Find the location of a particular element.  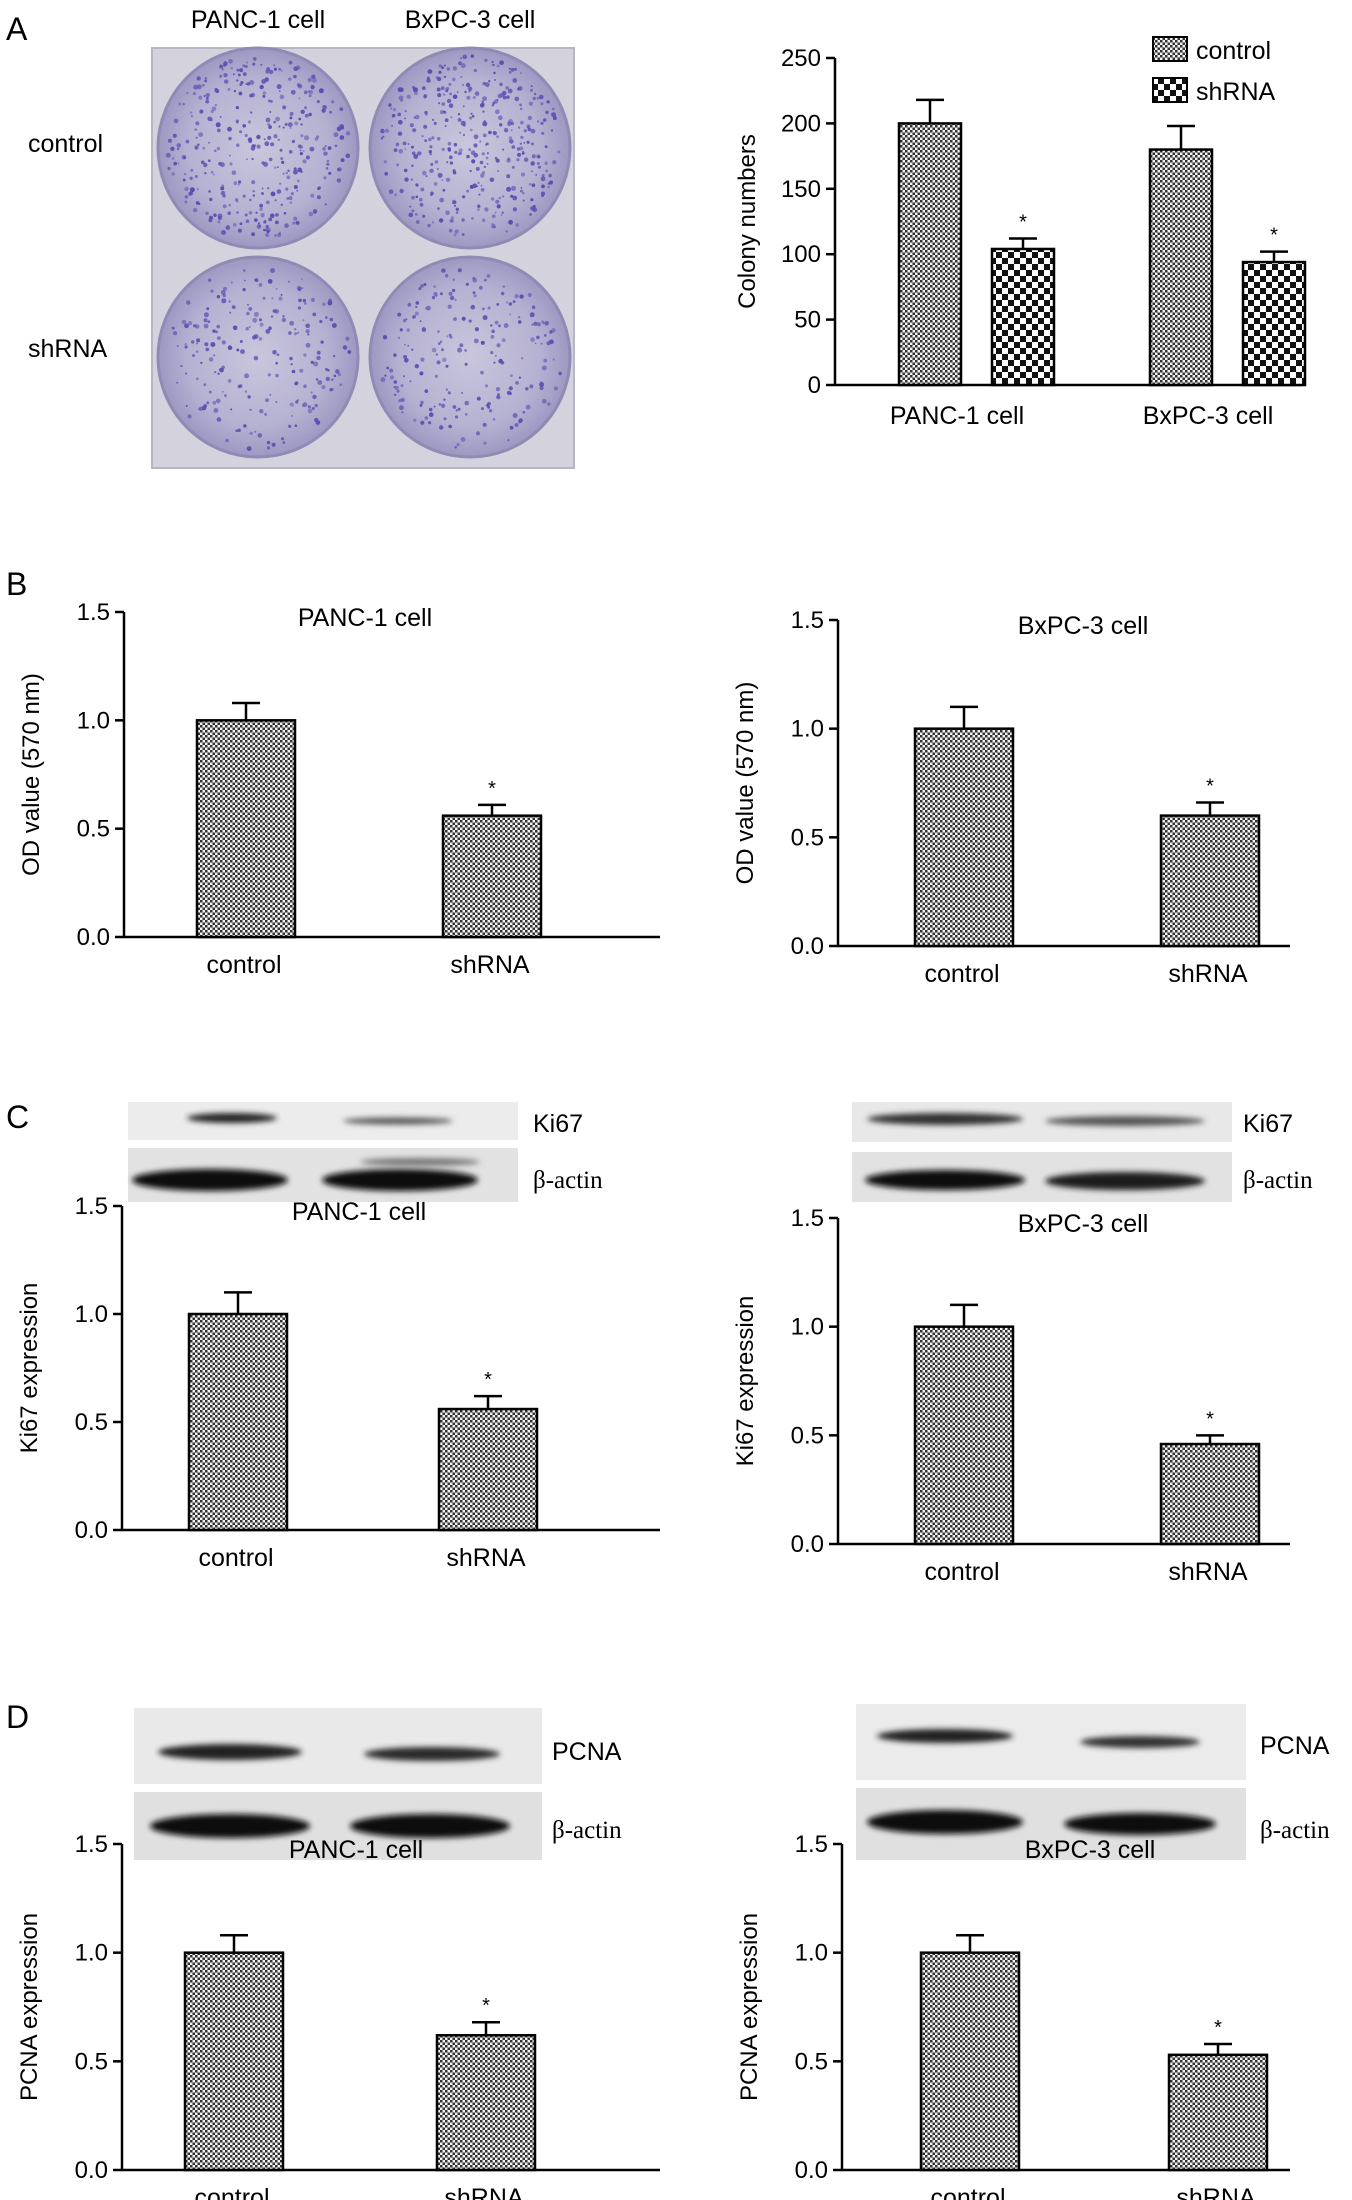

blot-label-pcna: PCNA is located at coordinates (1295, 1746).